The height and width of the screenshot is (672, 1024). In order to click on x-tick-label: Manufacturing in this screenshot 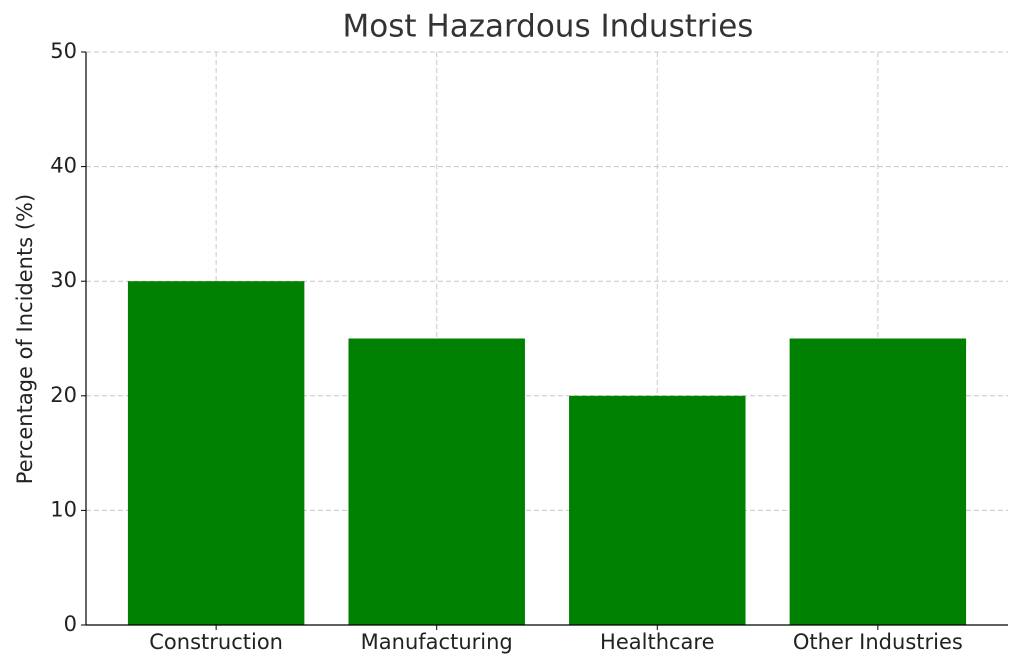, I will do `click(437, 642)`.